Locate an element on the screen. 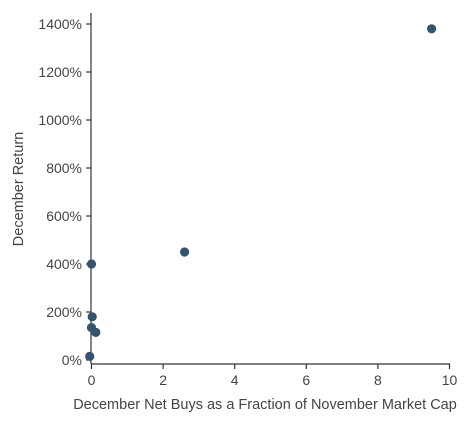 The width and height of the screenshot is (469, 423). x-tick-label: 8 is located at coordinates (378, 380).